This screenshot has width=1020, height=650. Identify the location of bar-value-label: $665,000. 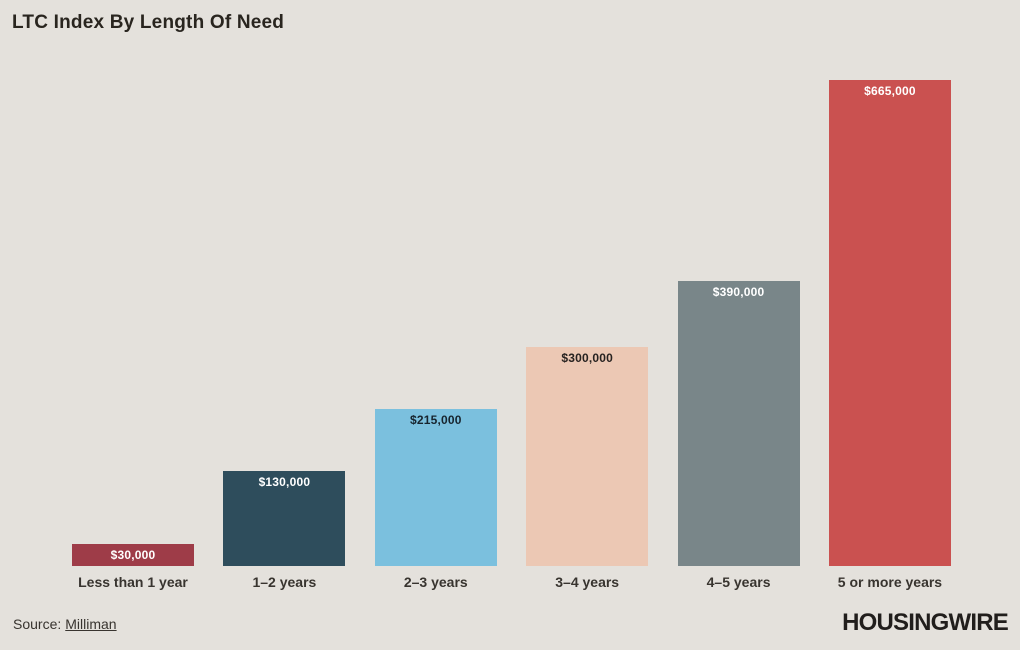
(890, 91).